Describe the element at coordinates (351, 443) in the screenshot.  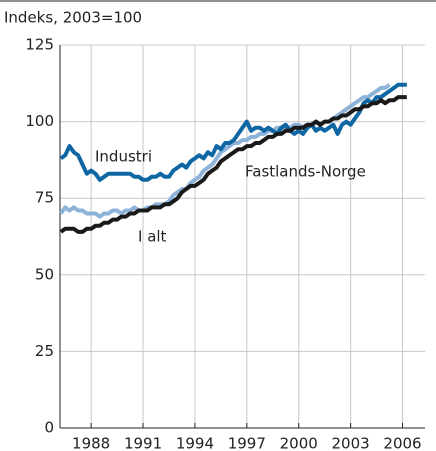
I see `x-tick-label: 2003` at that location.